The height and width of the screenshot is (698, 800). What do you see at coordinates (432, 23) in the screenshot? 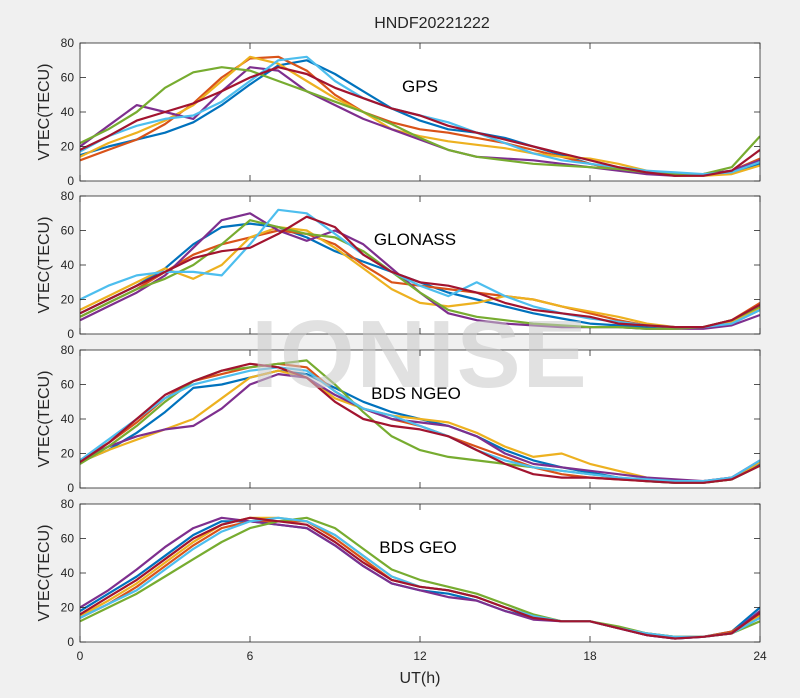
I see `chart-title: HNDF20221222` at bounding box center [432, 23].